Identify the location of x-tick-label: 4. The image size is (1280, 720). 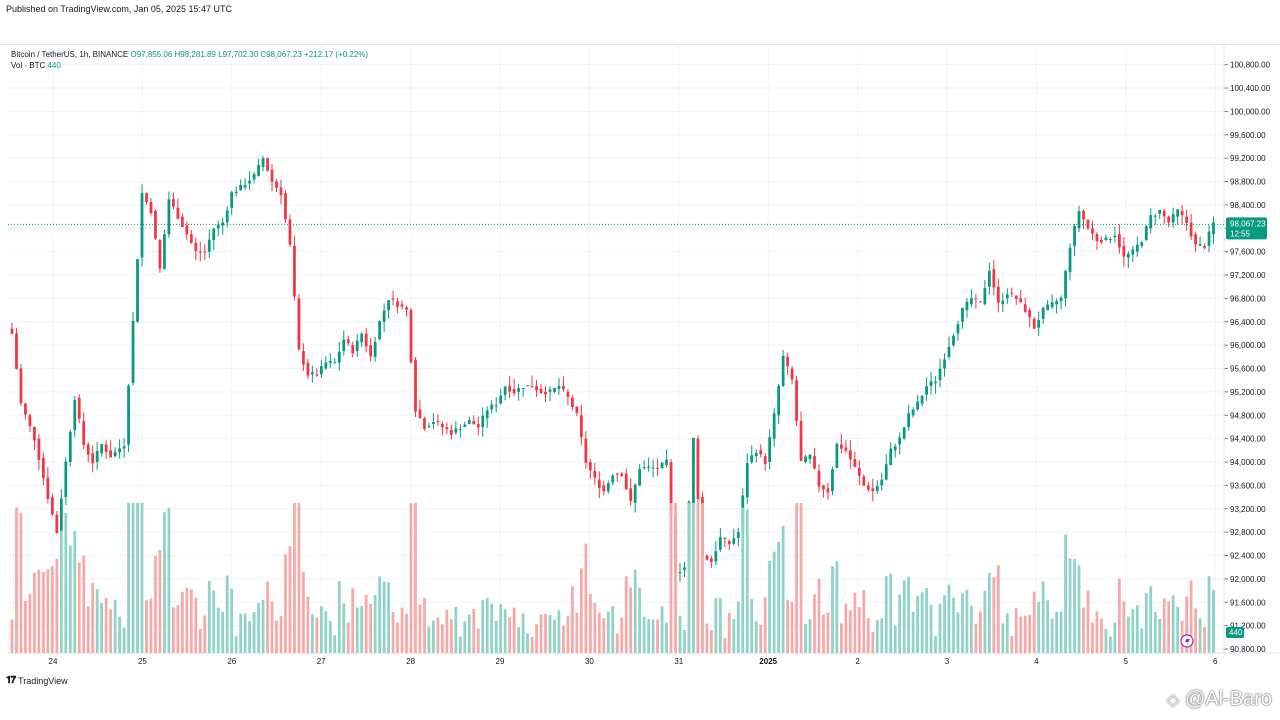
(1036, 661).